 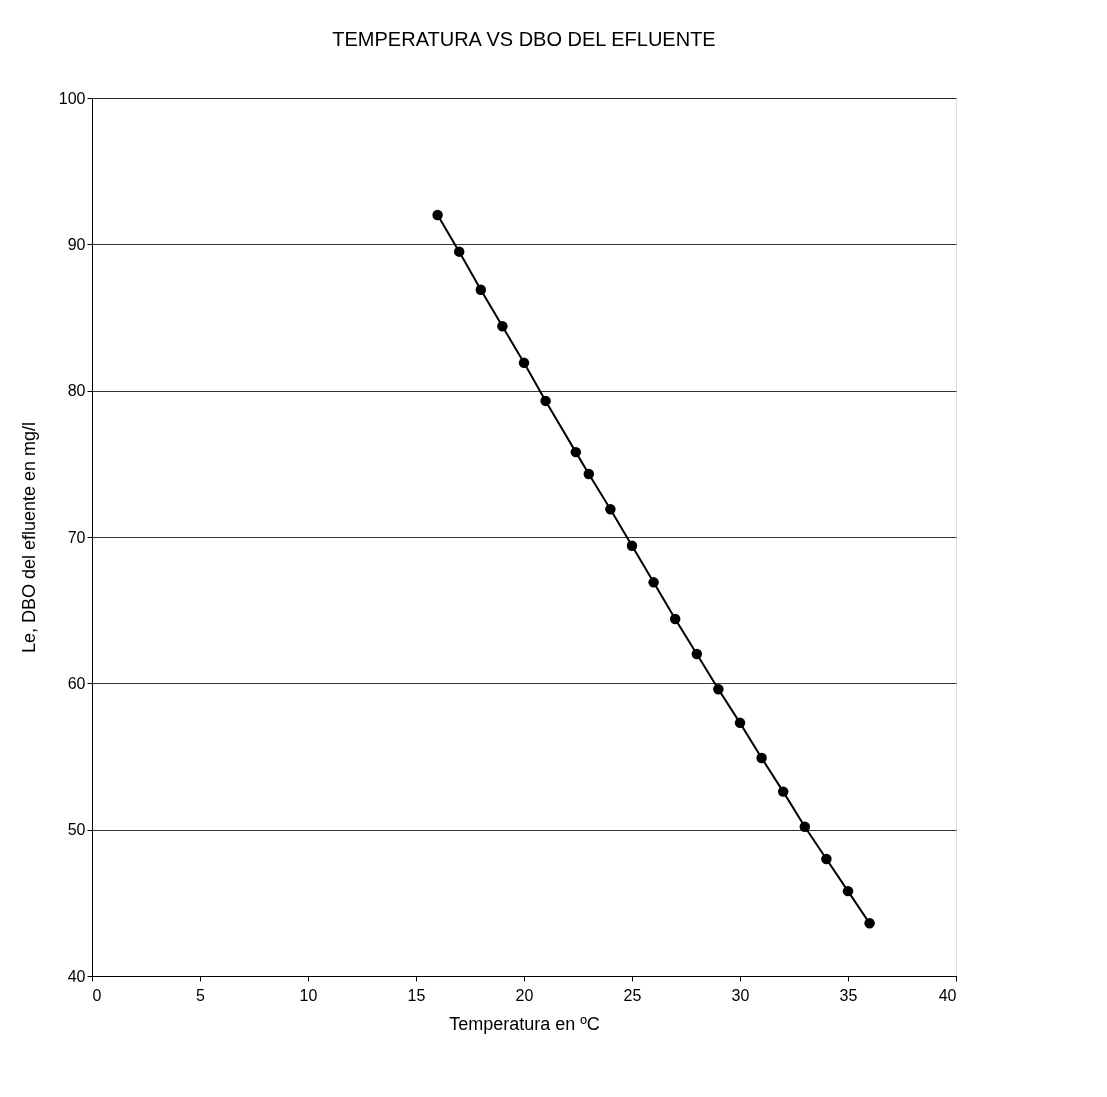 What do you see at coordinates (76, 244) in the screenshot?
I see `y-tick-label: 90` at bounding box center [76, 244].